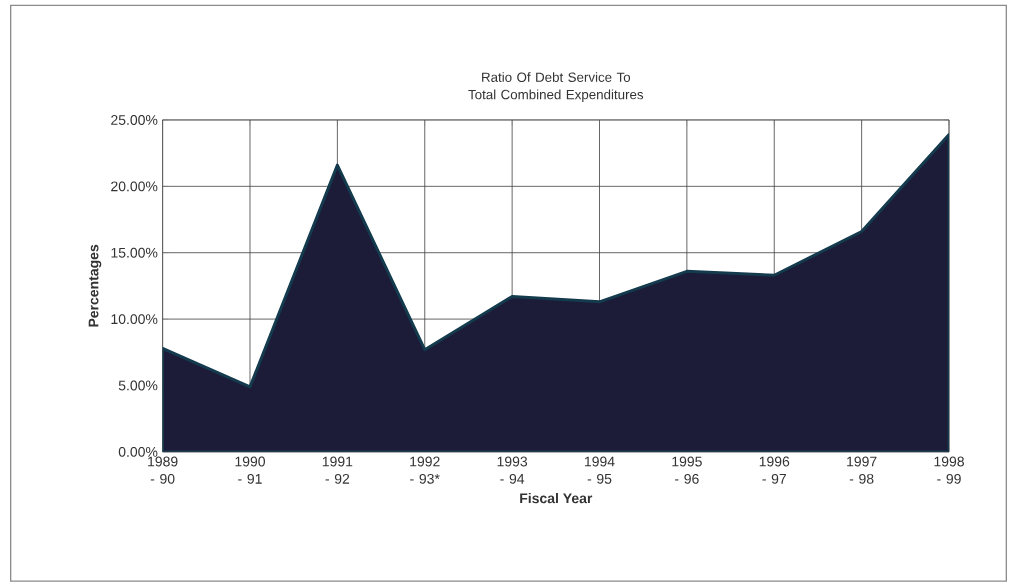  What do you see at coordinates (425, 470) in the screenshot?
I see `x-tick-label: 1992 - 93*` at bounding box center [425, 470].